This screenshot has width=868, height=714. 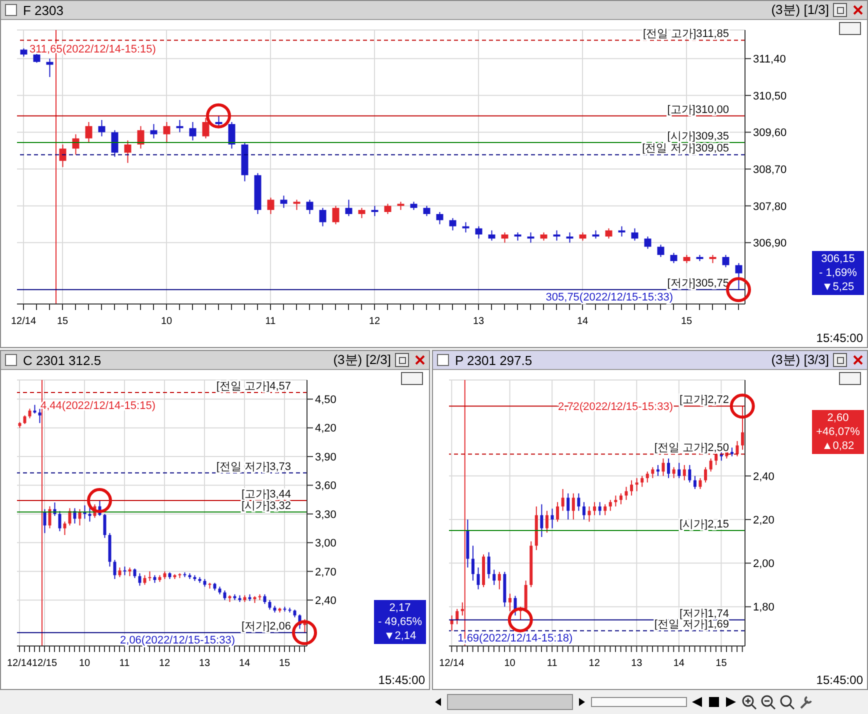 I want to click on y-tick-label: 3,00, so click(x=325, y=544).